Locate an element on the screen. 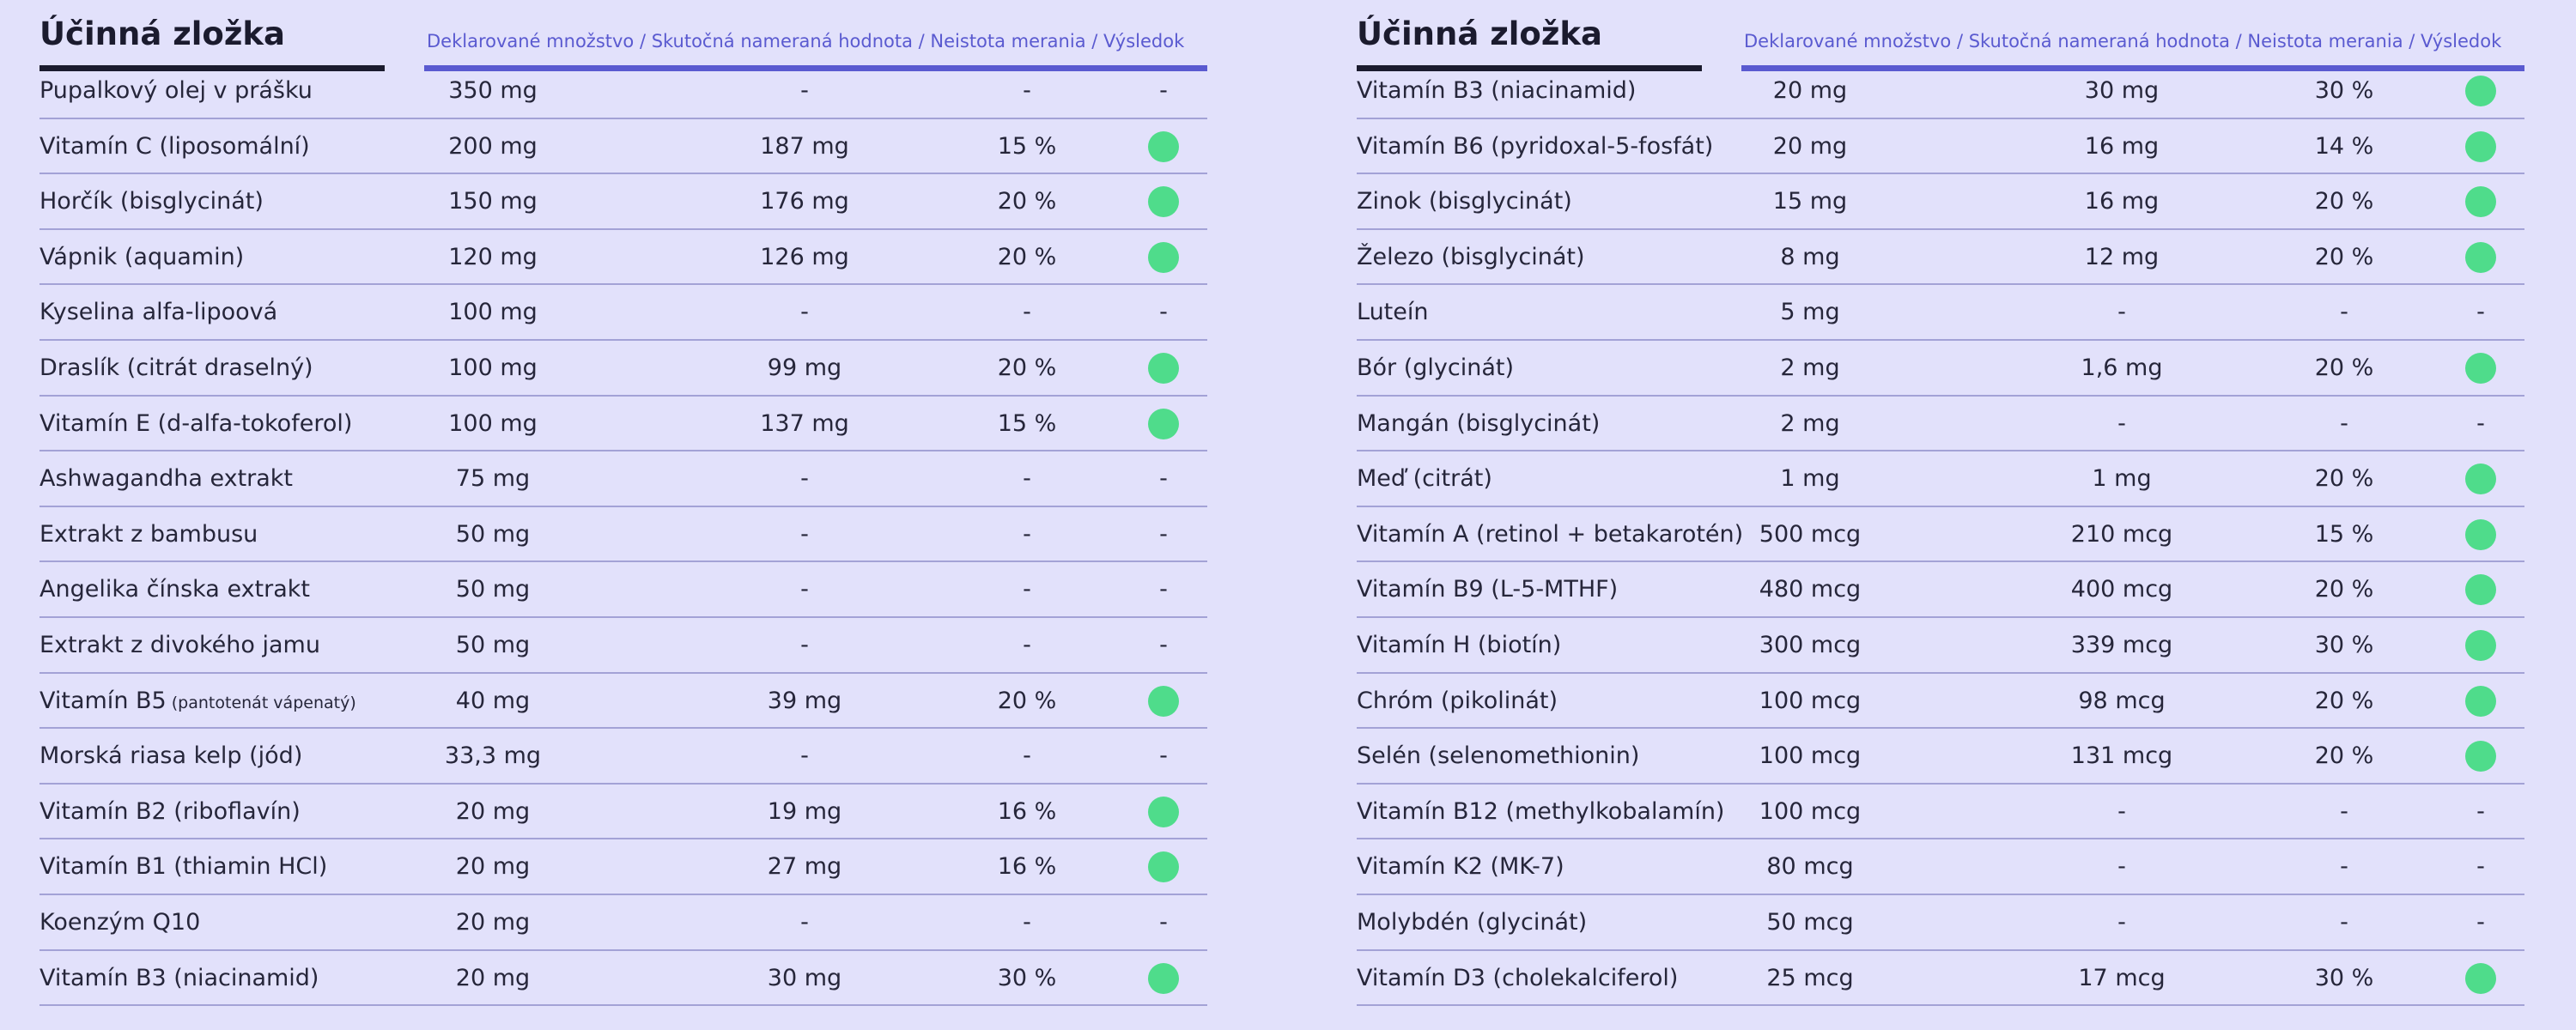 This screenshot has height=1030, width=2576. measured-value: 126 mg is located at coordinates (804, 256).